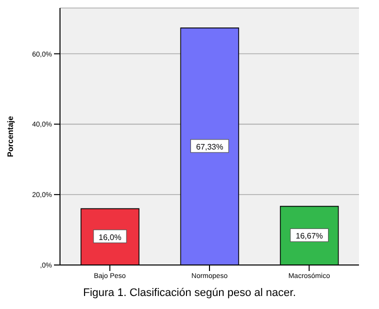 The image size is (379, 309). What do you see at coordinates (10, 136) in the screenshot?
I see `y-axis-title: Porcentaje` at bounding box center [10, 136].